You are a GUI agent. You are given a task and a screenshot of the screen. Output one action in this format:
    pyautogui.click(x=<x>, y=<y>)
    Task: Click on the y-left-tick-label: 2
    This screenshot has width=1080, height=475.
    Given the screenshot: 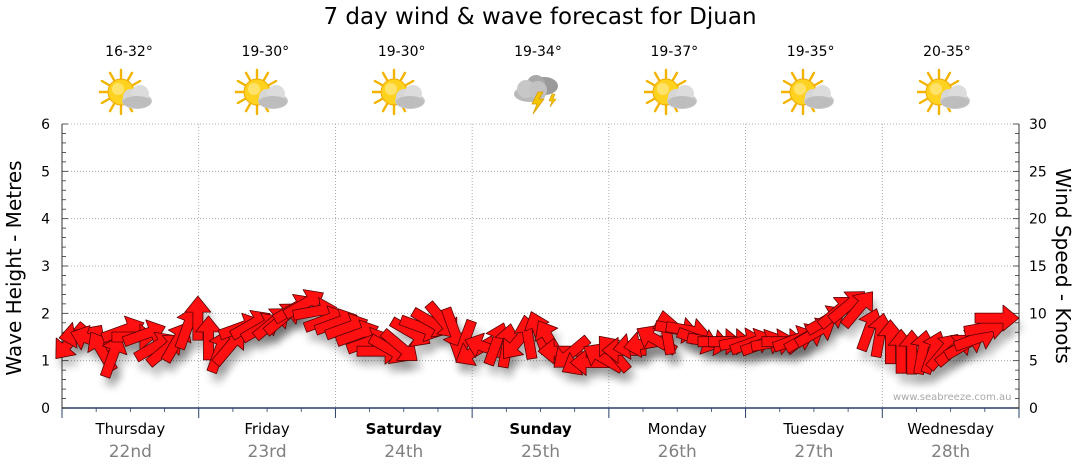 What is the action you would take?
    pyautogui.click(x=45, y=314)
    